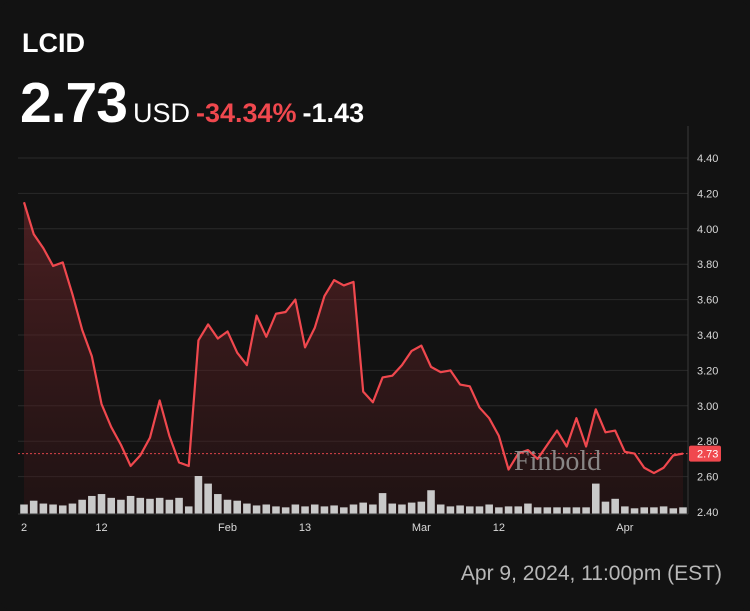 The height and width of the screenshot is (611, 750). Describe the element at coordinates (24, 528) in the screenshot. I see `x-tick-label: 2` at that location.